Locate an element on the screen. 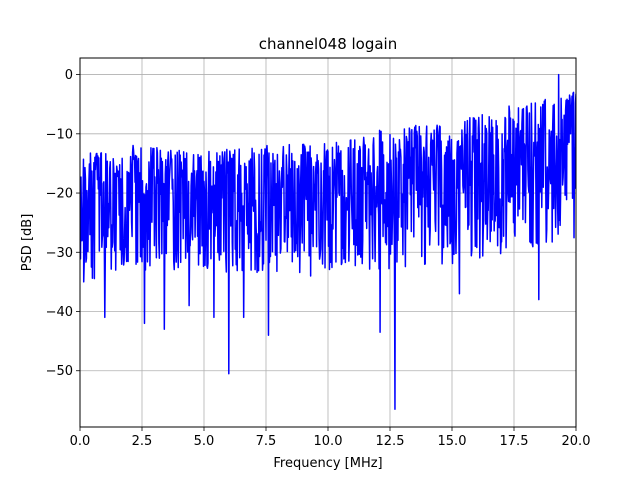  x-tick-label: 10.0 is located at coordinates (328, 441).